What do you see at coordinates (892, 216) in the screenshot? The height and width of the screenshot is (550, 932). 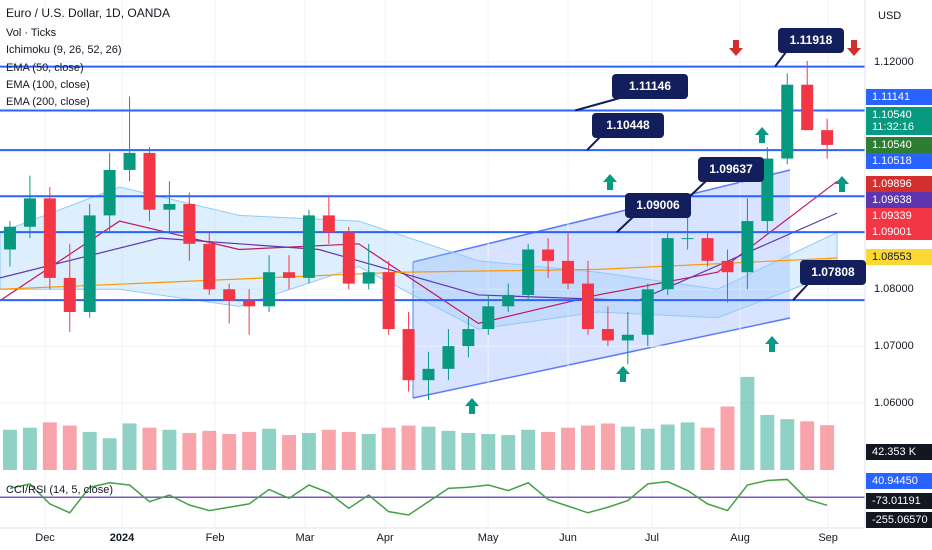 I see `price-label: 1.09339` at bounding box center [892, 216].